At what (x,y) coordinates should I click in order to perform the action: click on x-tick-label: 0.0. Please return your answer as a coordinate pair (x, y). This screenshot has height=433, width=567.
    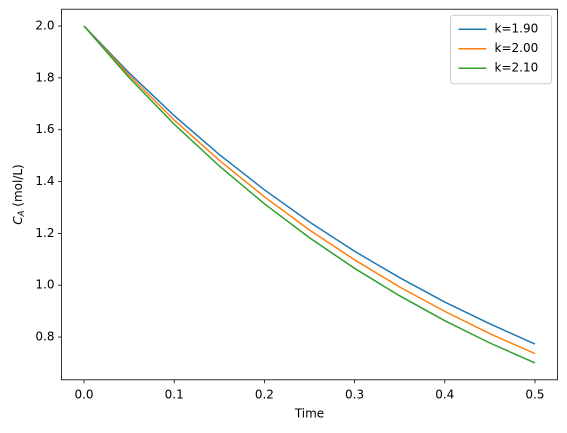
    Looking at the image, I should click on (83, 394).